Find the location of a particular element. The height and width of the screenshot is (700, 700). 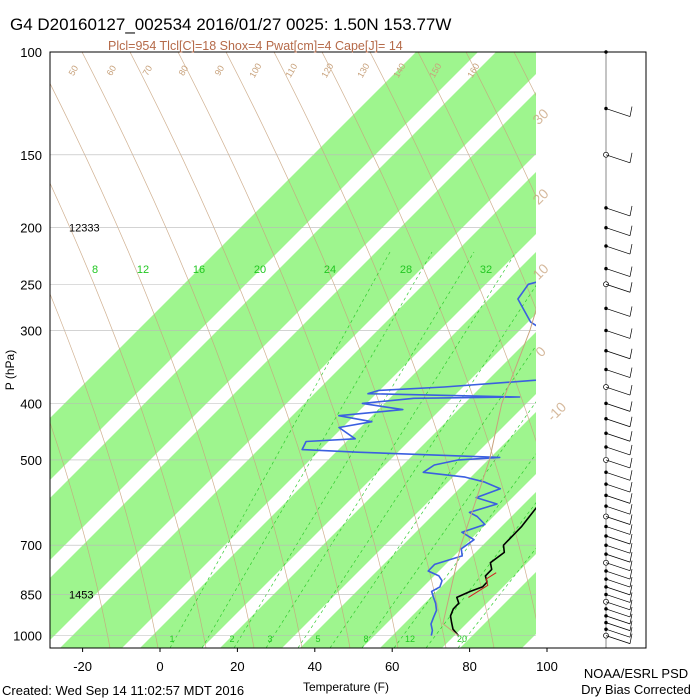

dry-adiabat-label: 130 is located at coordinates (363, 70).